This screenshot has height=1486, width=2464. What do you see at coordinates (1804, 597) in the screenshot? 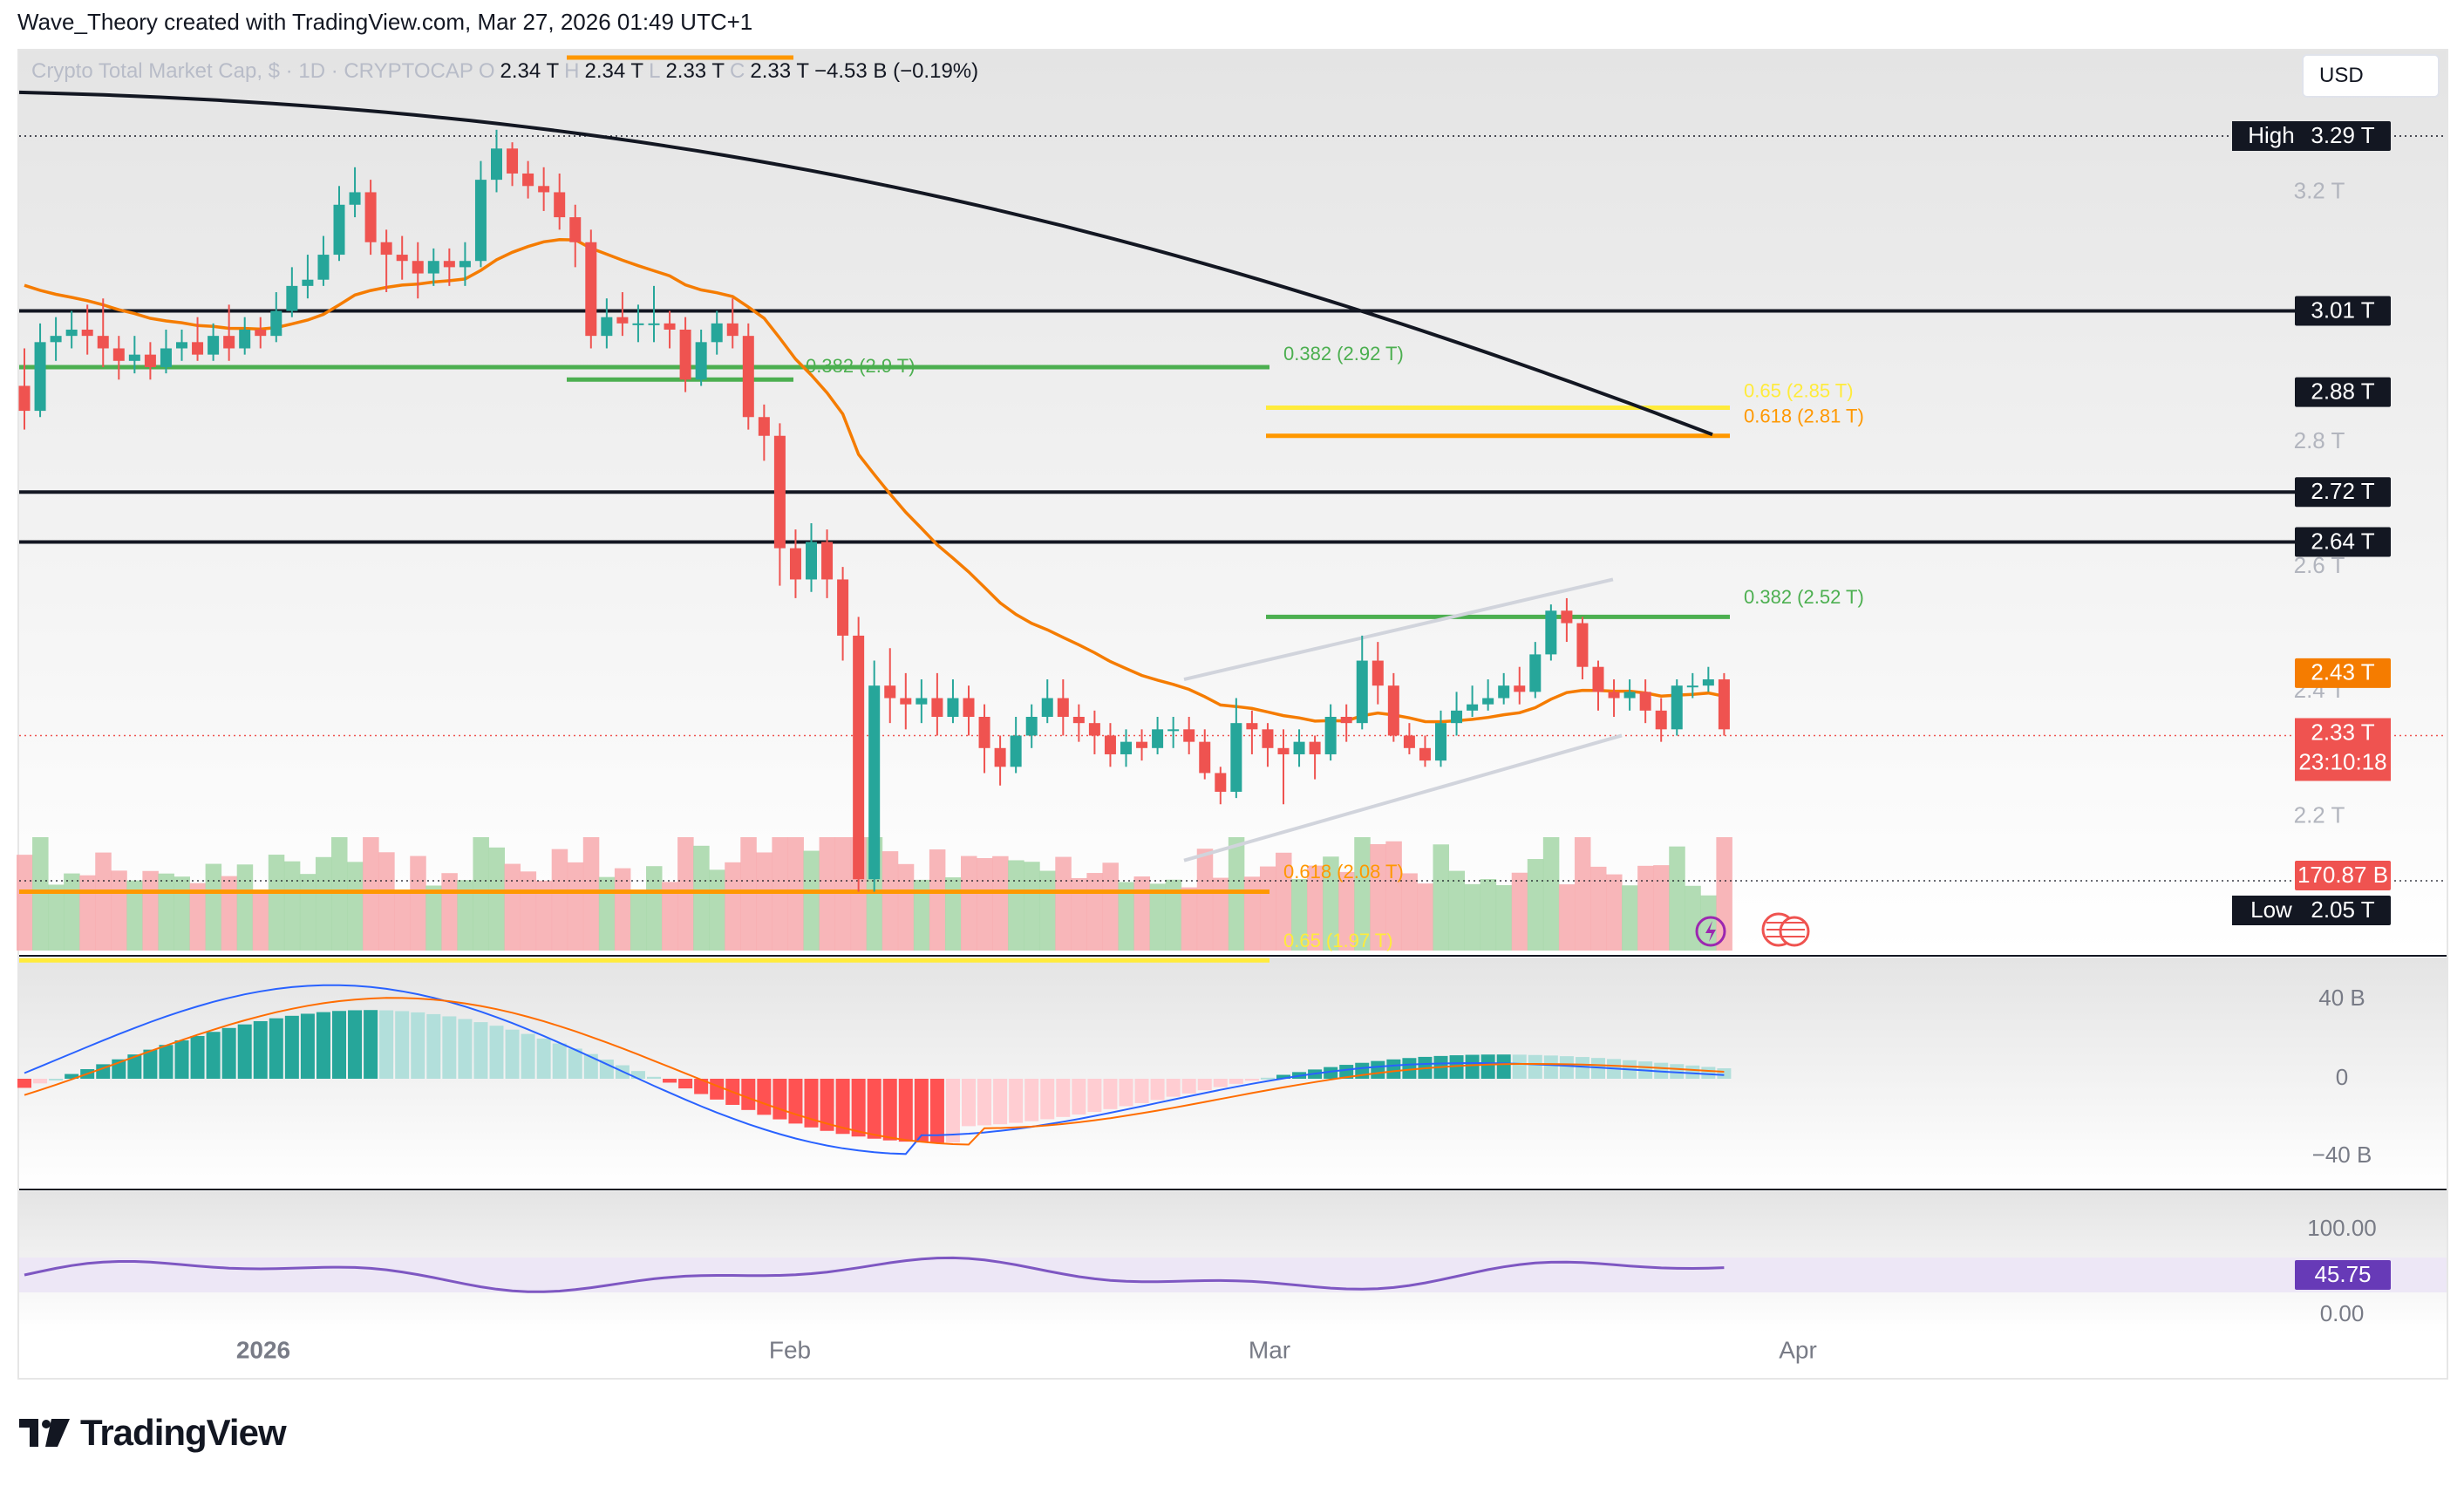
I see `fib-label: 0.382 (2.52 T)` at bounding box center [1804, 597].